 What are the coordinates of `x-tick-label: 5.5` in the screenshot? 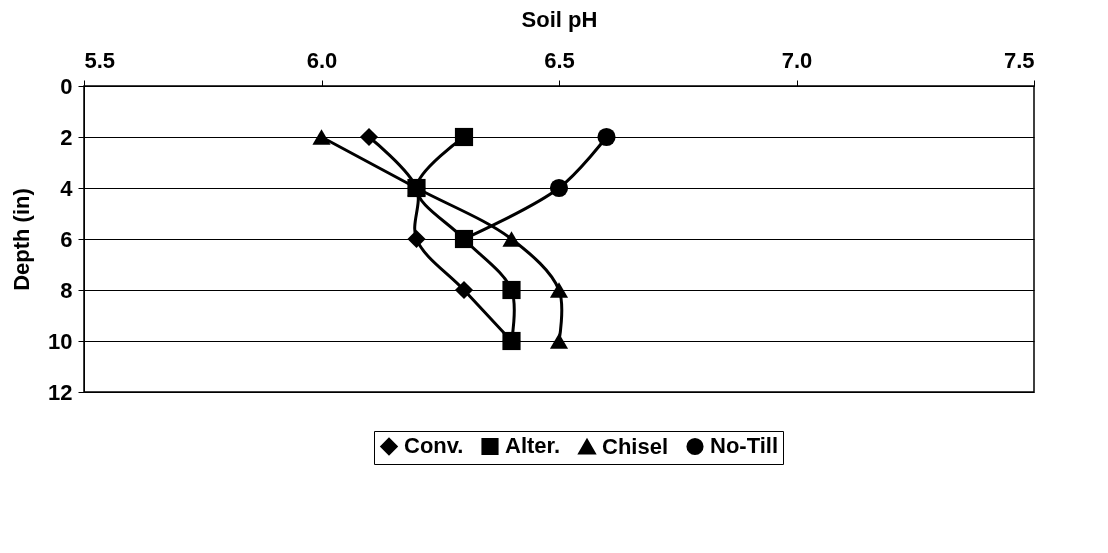 It's located at (100, 60).